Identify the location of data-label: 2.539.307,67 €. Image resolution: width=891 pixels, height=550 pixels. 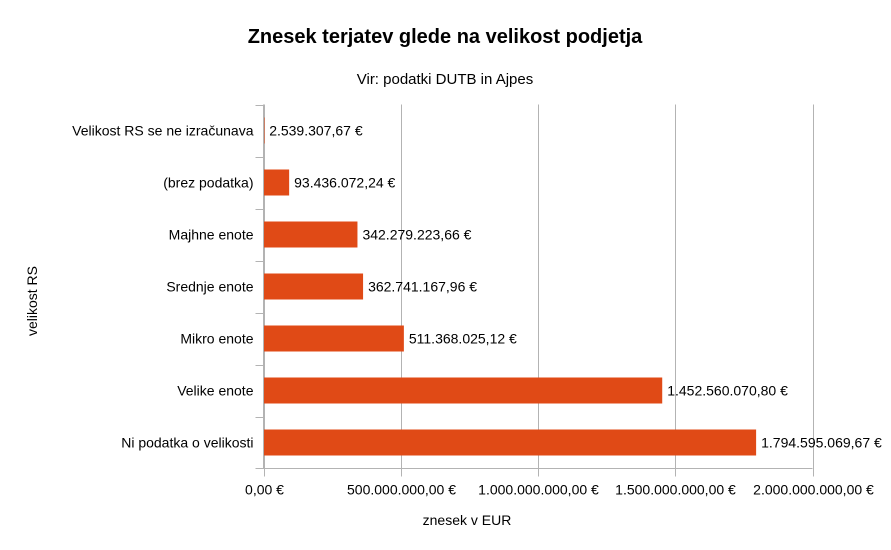
(316, 131).